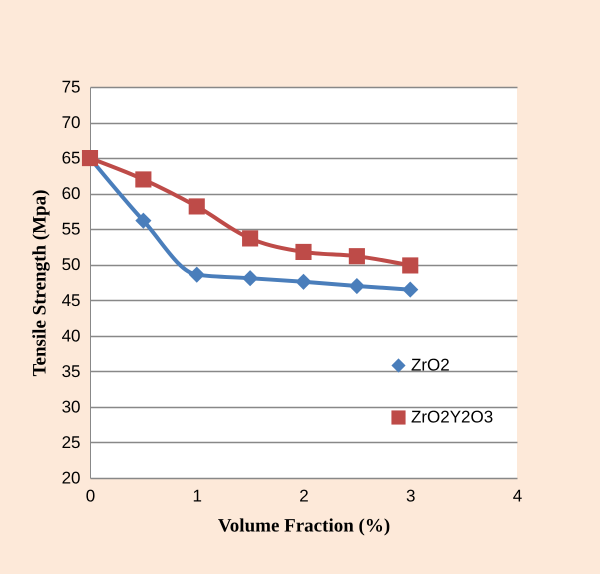 This screenshot has width=600, height=574. What do you see at coordinates (197, 496) in the screenshot?
I see `x-tick-label: 1` at bounding box center [197, 496].